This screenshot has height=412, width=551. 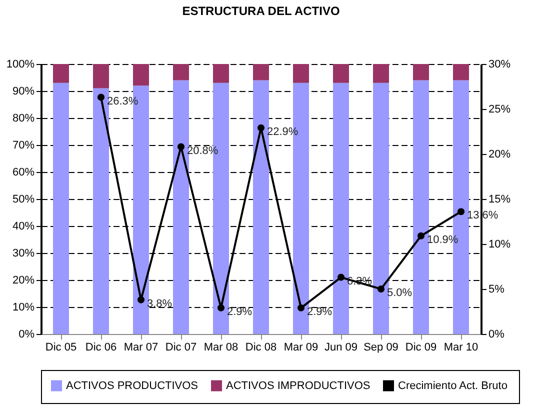 What do you see at coordinates (122, 101) in the screenshot?
I see `data-label: 26.3%` at bounding box center [122, 101].